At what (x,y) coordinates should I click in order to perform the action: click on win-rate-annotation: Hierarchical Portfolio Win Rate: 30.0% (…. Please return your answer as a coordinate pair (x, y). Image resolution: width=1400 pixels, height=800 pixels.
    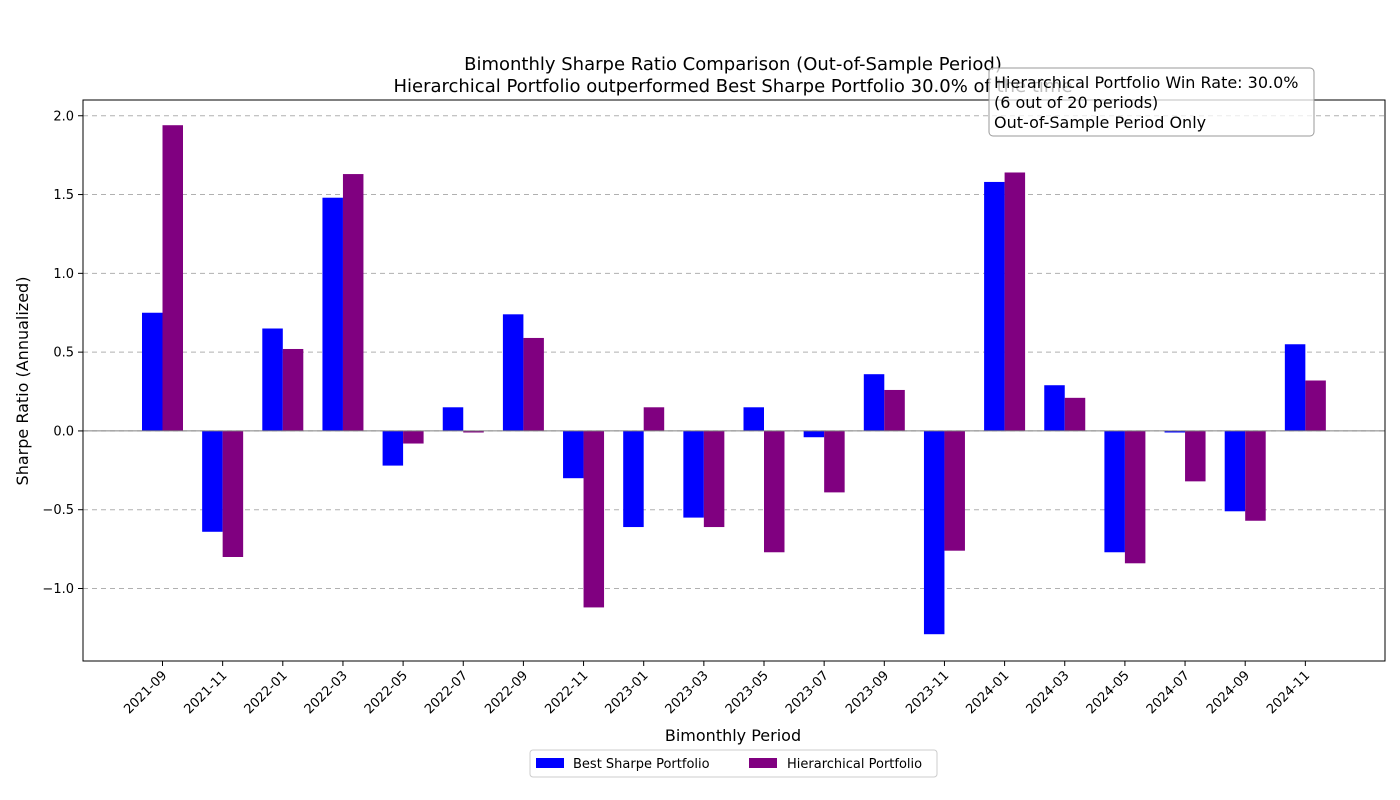
    Looking at the image, I should click on (1151, 102).